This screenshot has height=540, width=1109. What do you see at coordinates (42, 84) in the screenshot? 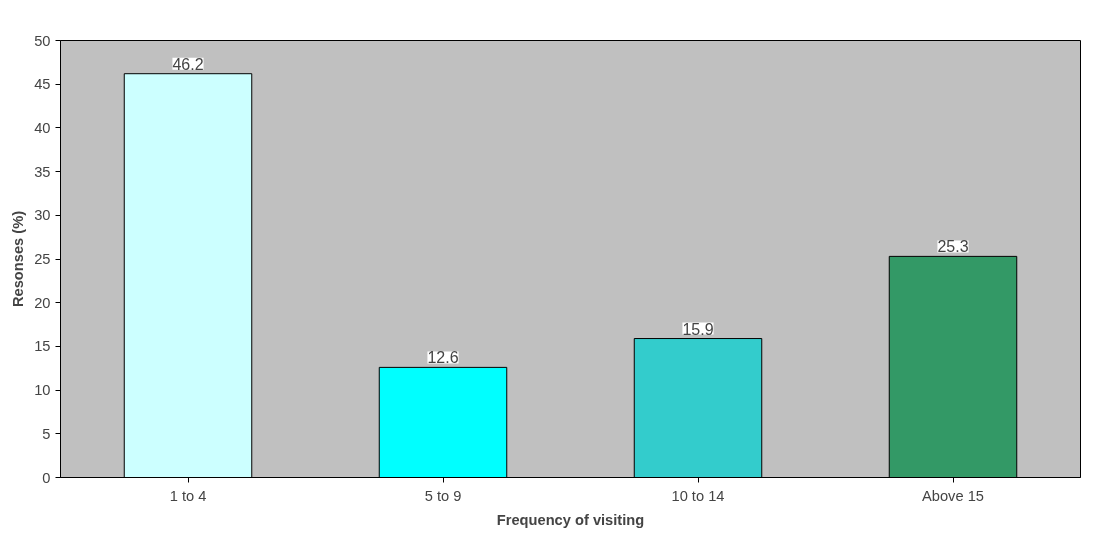
I see `y-tick-label: 45` at bounding box center [42, 84].